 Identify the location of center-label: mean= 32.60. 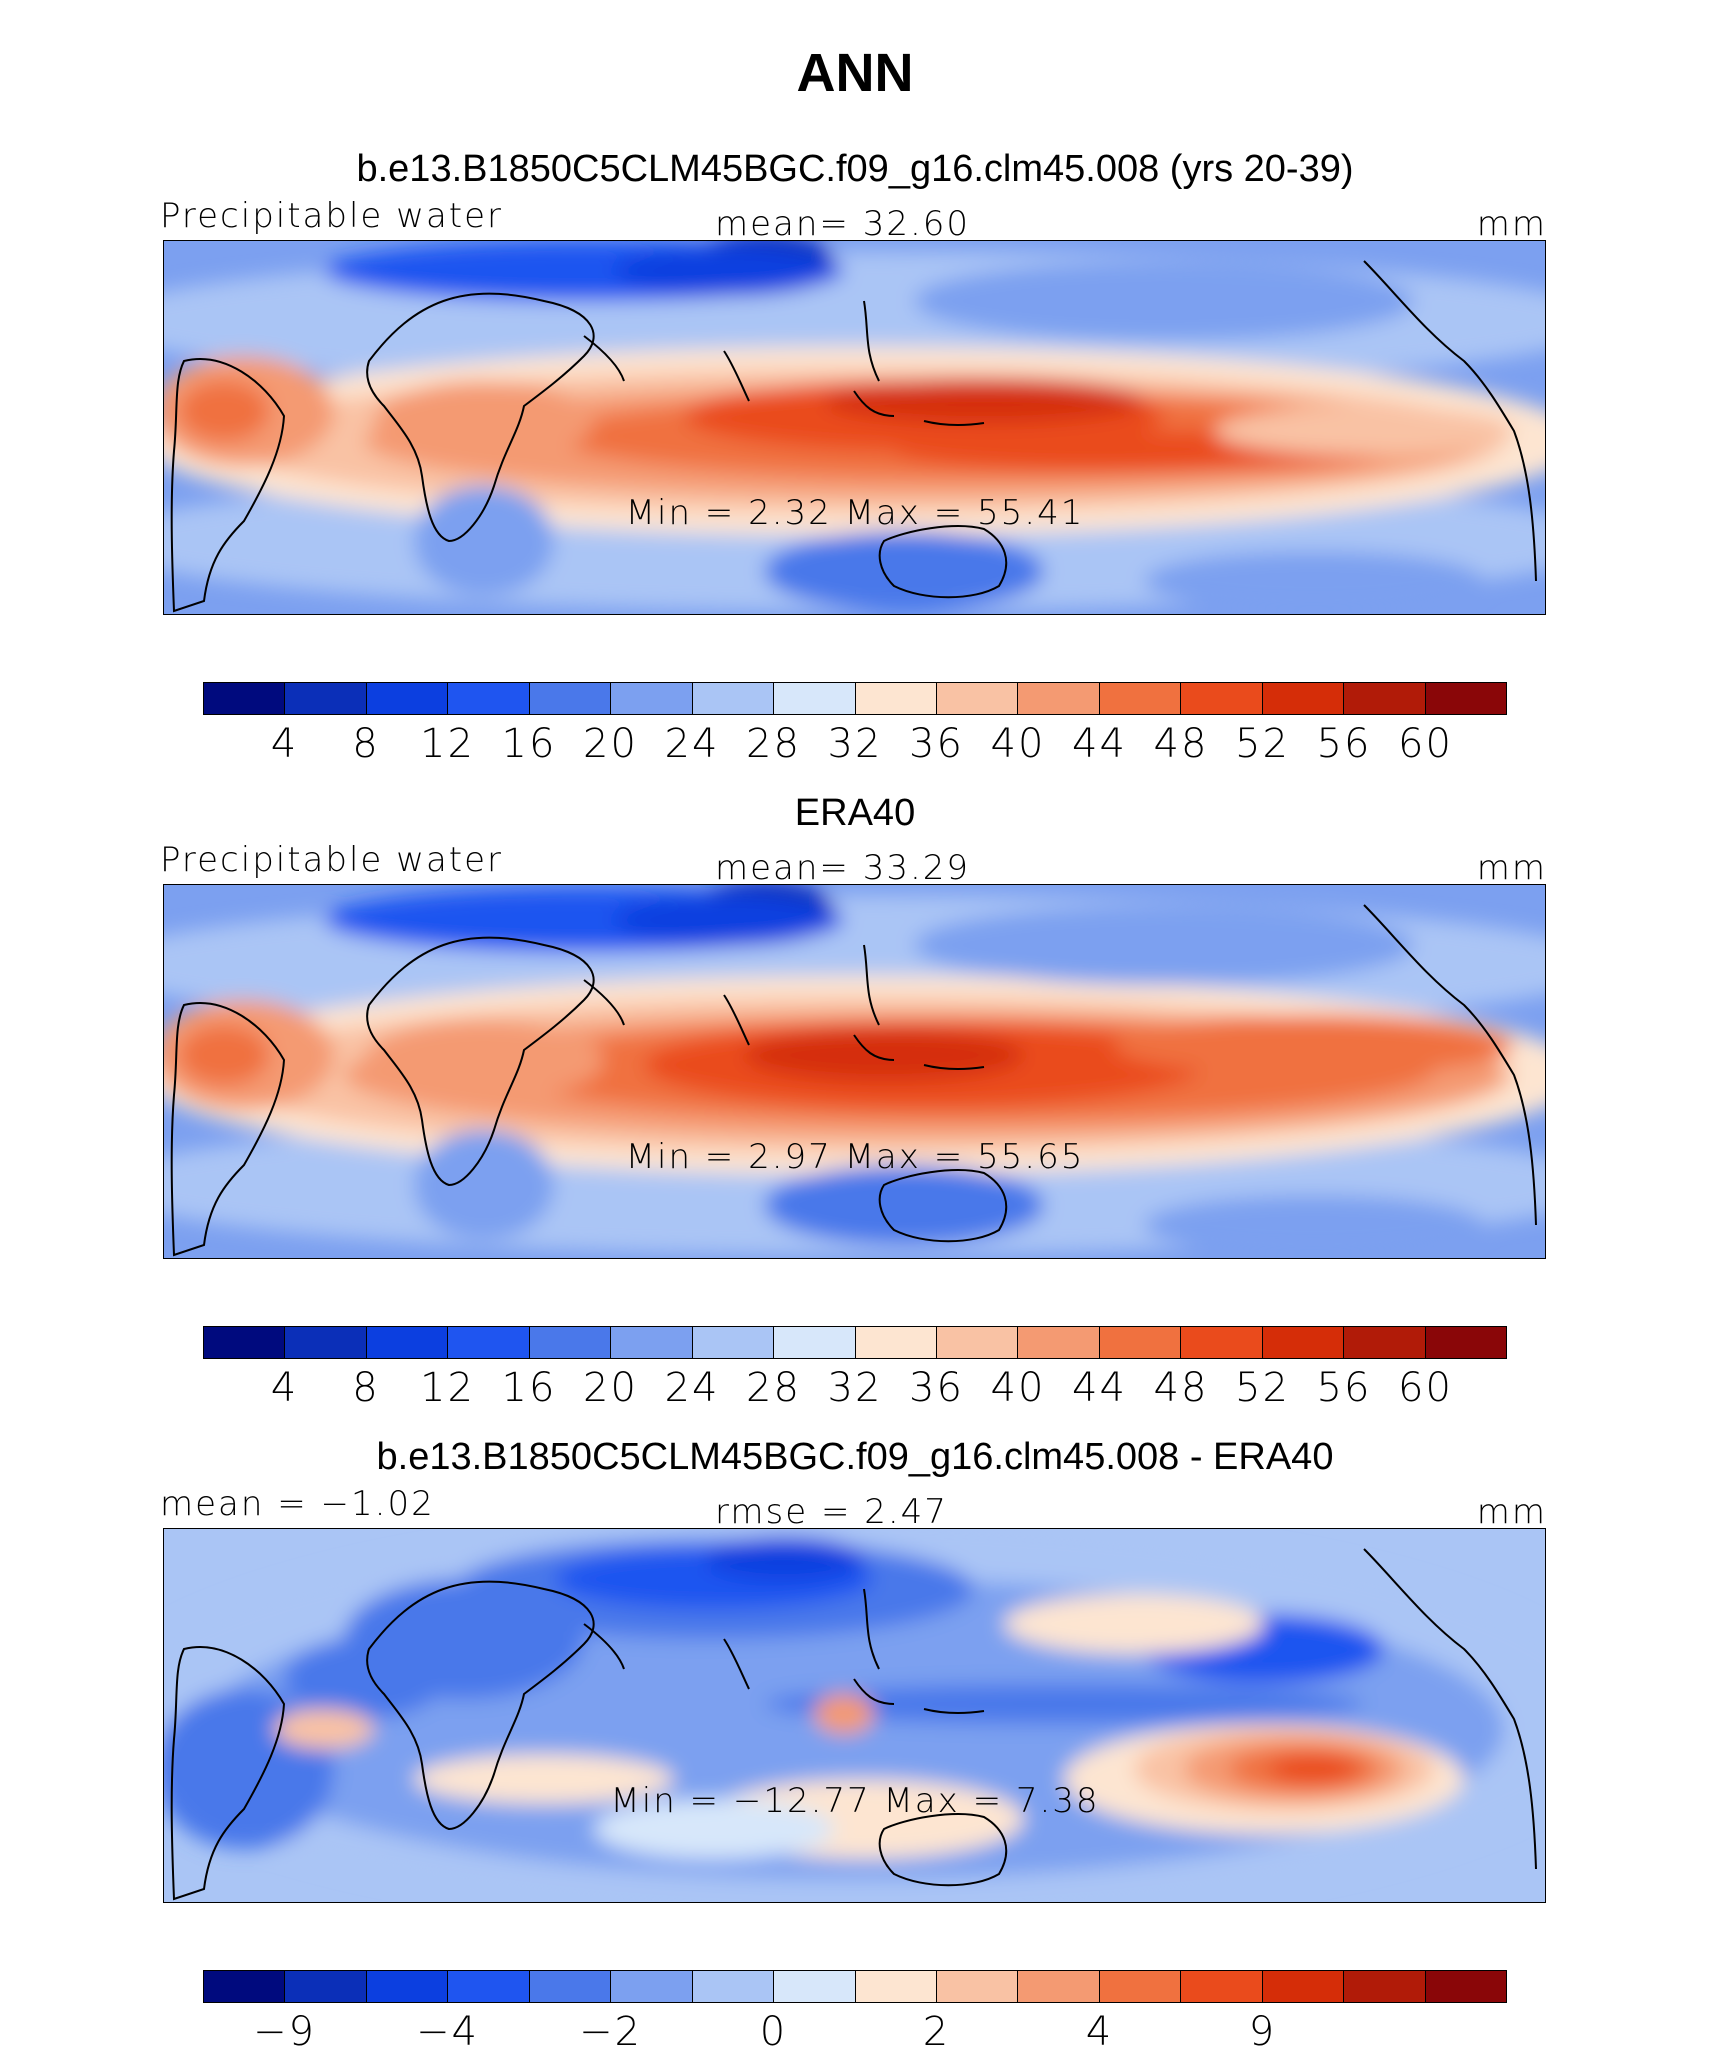
(843, 224).